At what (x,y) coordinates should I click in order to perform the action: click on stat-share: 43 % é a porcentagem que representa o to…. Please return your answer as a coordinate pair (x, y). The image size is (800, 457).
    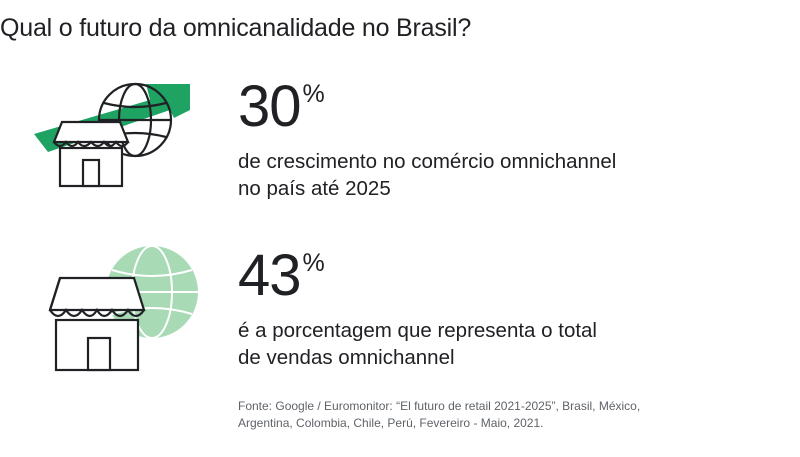
    Looking at the image, I should click on (417, 309).